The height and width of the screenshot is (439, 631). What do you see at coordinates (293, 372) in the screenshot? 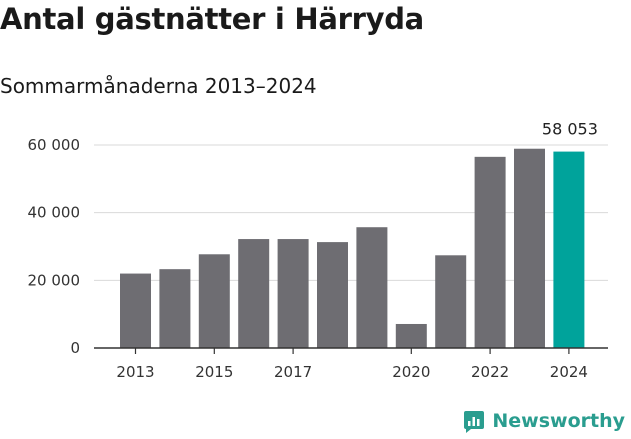
I see `x-tick-label: 2017` at bounding box center [293, 372].